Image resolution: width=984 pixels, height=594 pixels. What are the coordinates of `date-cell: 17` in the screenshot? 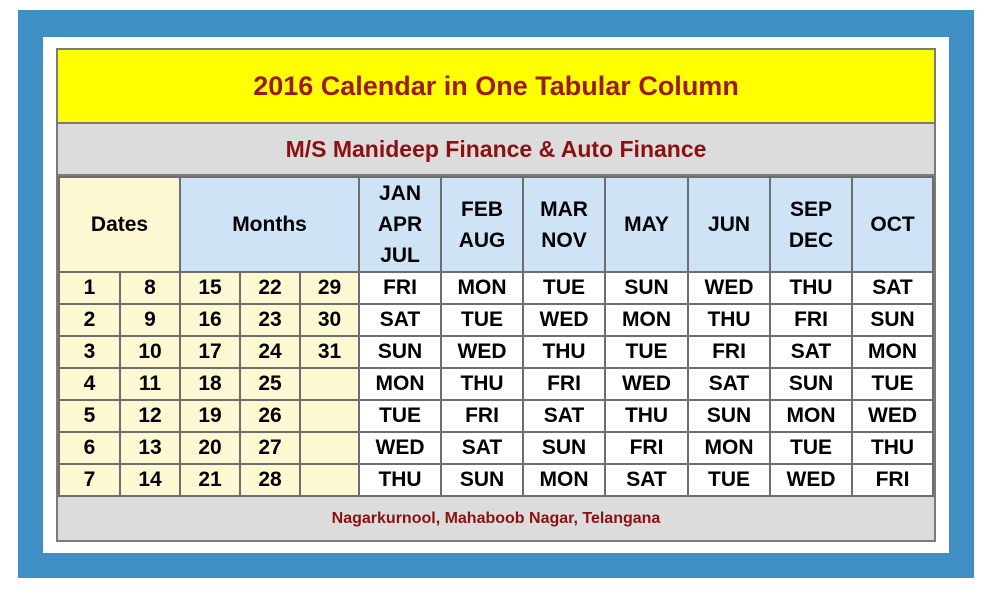 It's located at (210, 352).